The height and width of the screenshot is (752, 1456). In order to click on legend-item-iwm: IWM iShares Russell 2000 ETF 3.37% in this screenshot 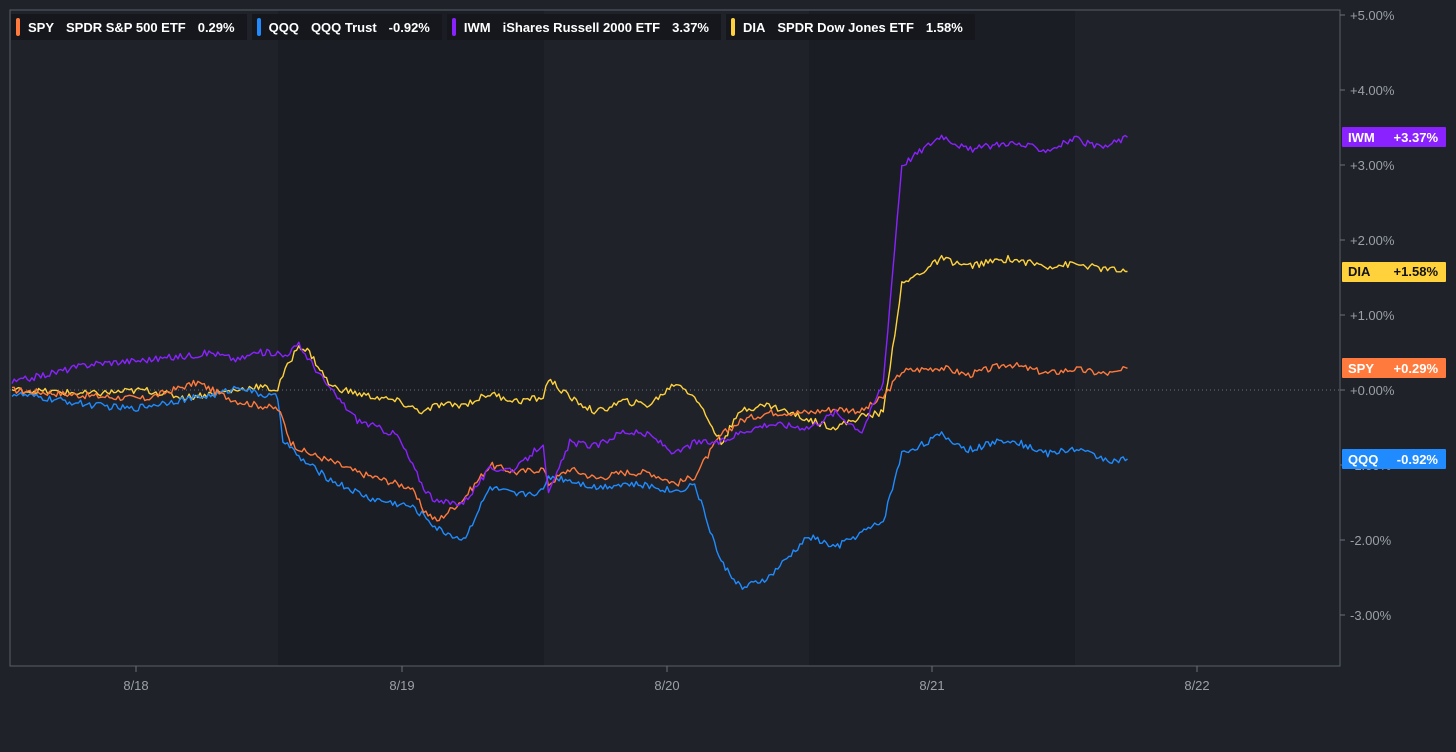, I will do `click(583, 27)`.